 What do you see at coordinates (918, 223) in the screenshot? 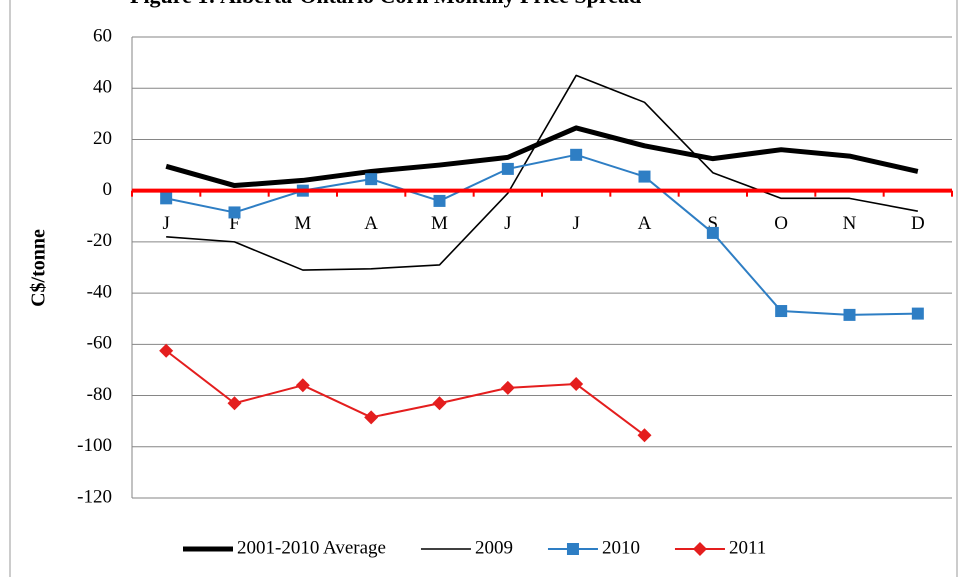
I see `x-tick-label: D` at bounding box center [918, 223].